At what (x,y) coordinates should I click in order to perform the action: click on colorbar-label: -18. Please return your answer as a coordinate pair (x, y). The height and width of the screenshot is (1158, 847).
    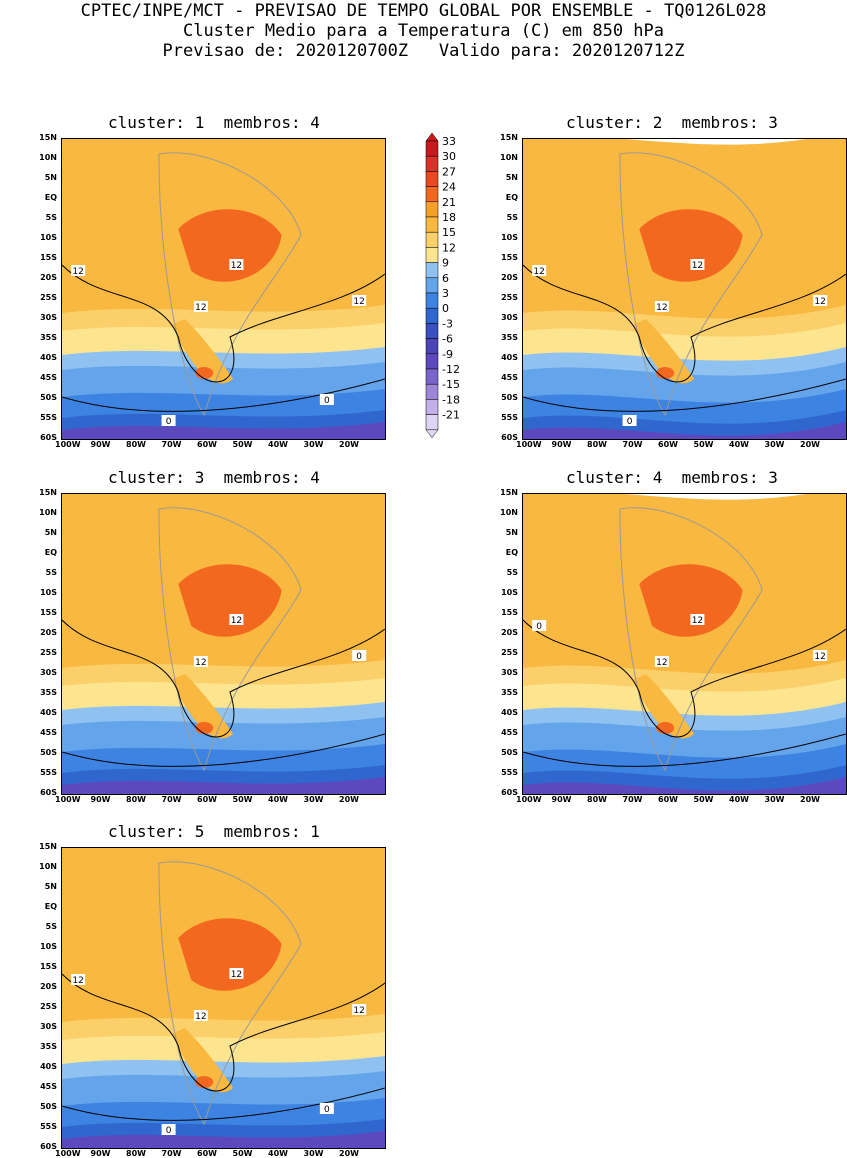
    Looking at the image, I should click on (451, 399).